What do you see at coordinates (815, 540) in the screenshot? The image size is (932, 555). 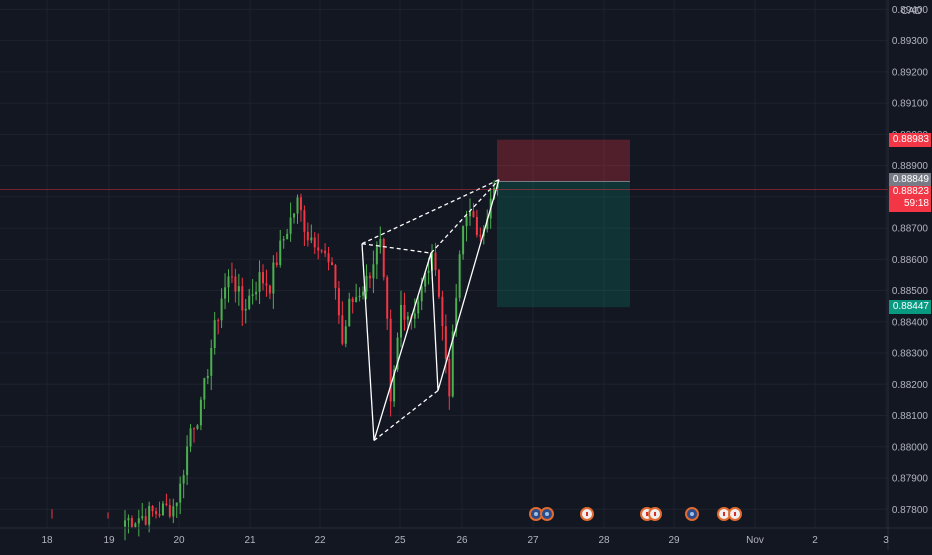 I see `time-tick-label: 2` at bounding box center [815, 540].